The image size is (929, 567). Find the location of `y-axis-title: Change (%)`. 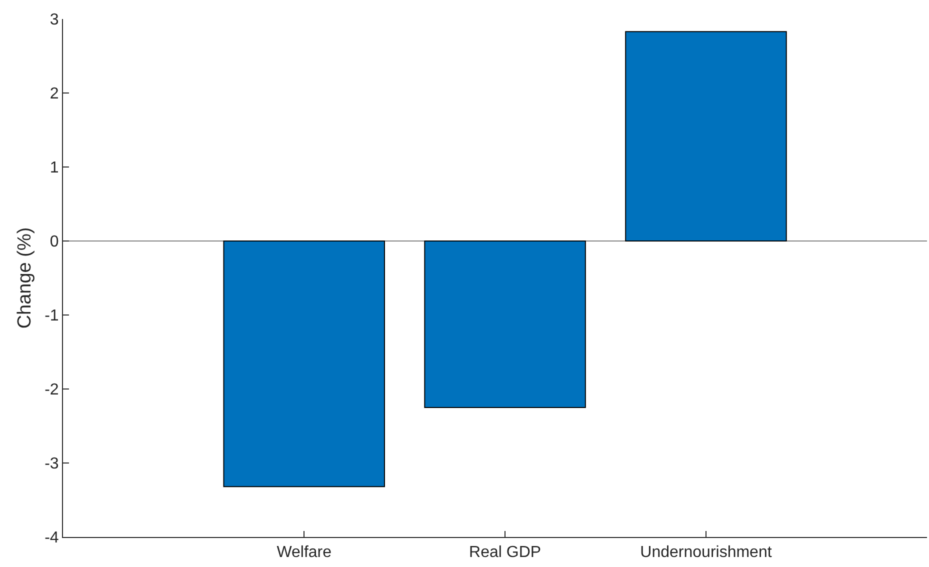

y-axis-title: Change (%) is located at coordinates (25, 278).